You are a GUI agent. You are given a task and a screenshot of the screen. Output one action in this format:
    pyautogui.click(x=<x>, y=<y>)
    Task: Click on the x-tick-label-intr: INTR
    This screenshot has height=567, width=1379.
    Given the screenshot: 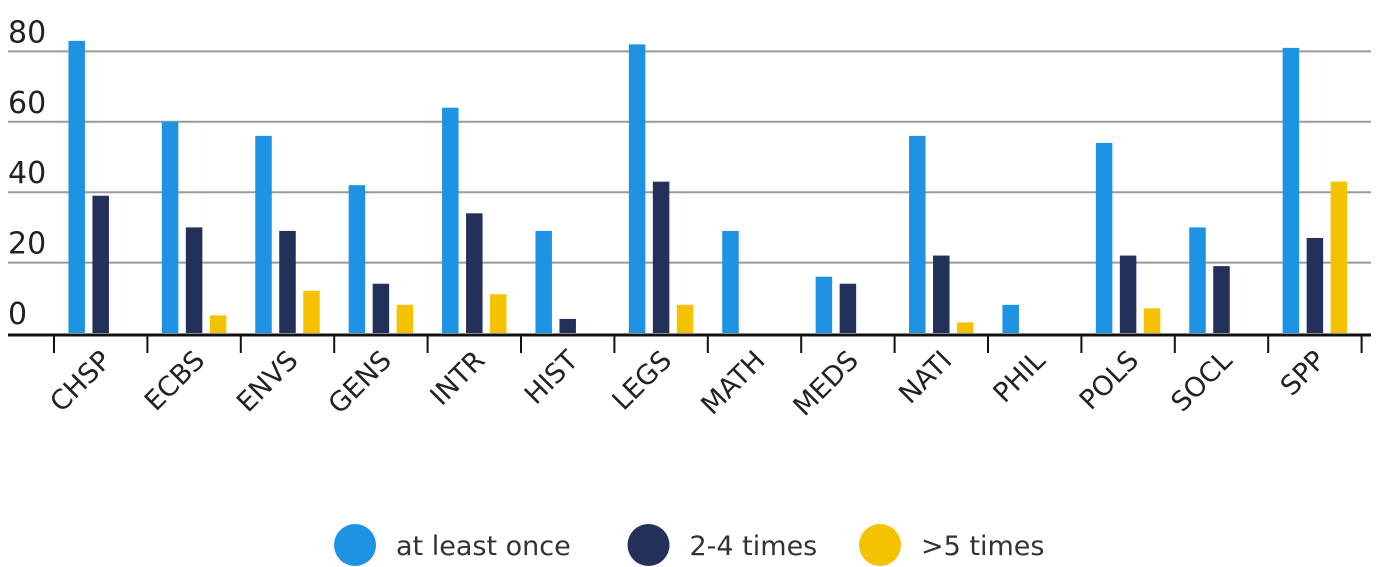 What is the action you would take?
    pyautogui.click(x=457, y=378)
    